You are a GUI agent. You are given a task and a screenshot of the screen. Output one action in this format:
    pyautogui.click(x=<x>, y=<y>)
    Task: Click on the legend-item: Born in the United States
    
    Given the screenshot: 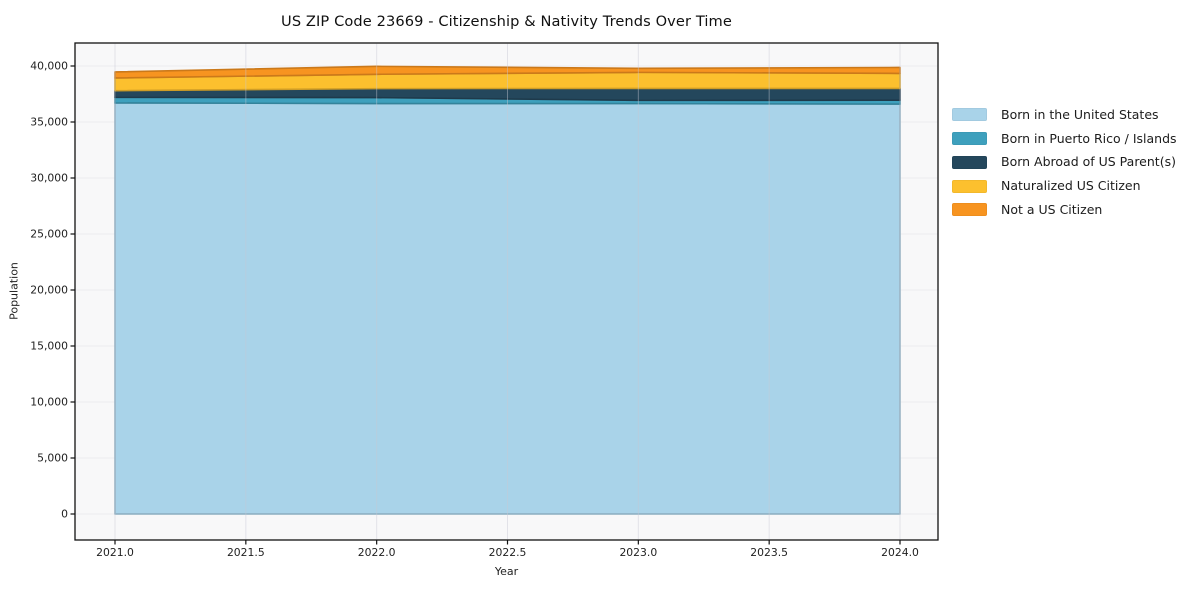 What is the action you would take?
    pyautogui.click(x=1064, y=114)
    